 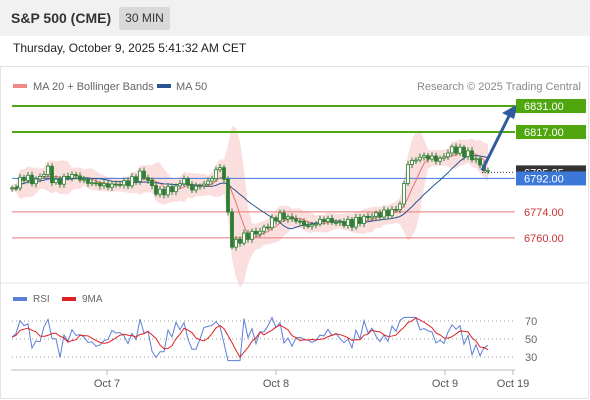 What do you see at coordinates (276, 384) in the screenshot?
I see `x-tick-label: Oct 8` at bounding box center [276, 384].